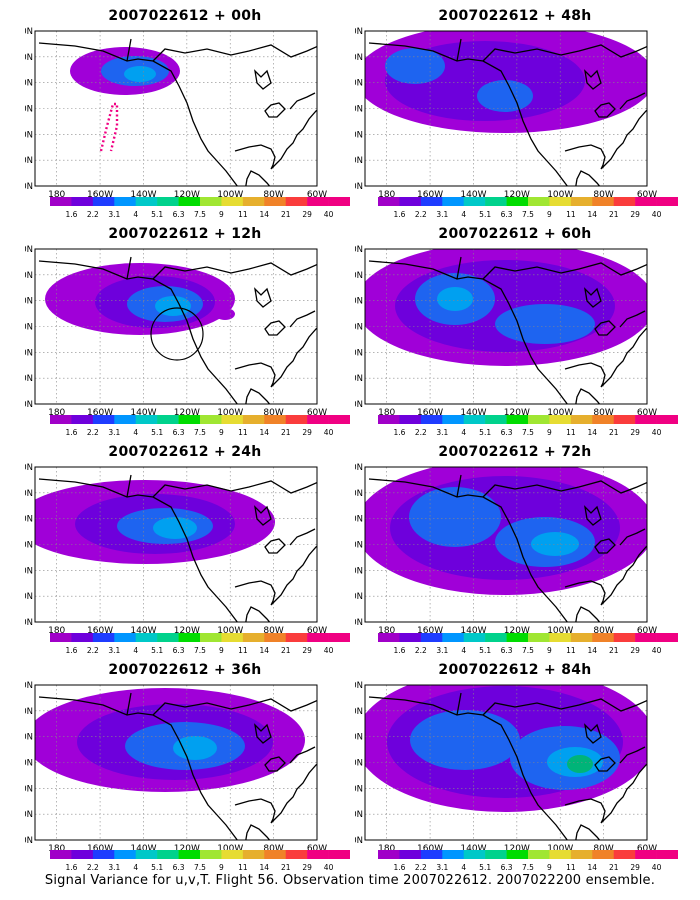 The width and height of the screenshot is (700, 900). I want to click on colorbar-label: 3.1, so click(442, 214).